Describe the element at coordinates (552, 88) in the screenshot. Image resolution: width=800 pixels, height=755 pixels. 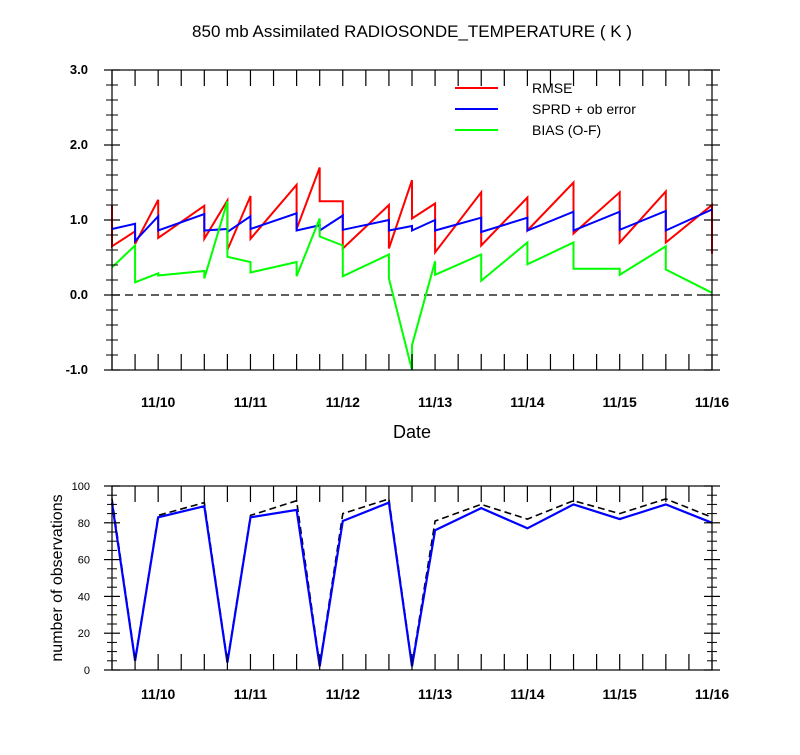
I see `legend-label: RMSE` at that location.